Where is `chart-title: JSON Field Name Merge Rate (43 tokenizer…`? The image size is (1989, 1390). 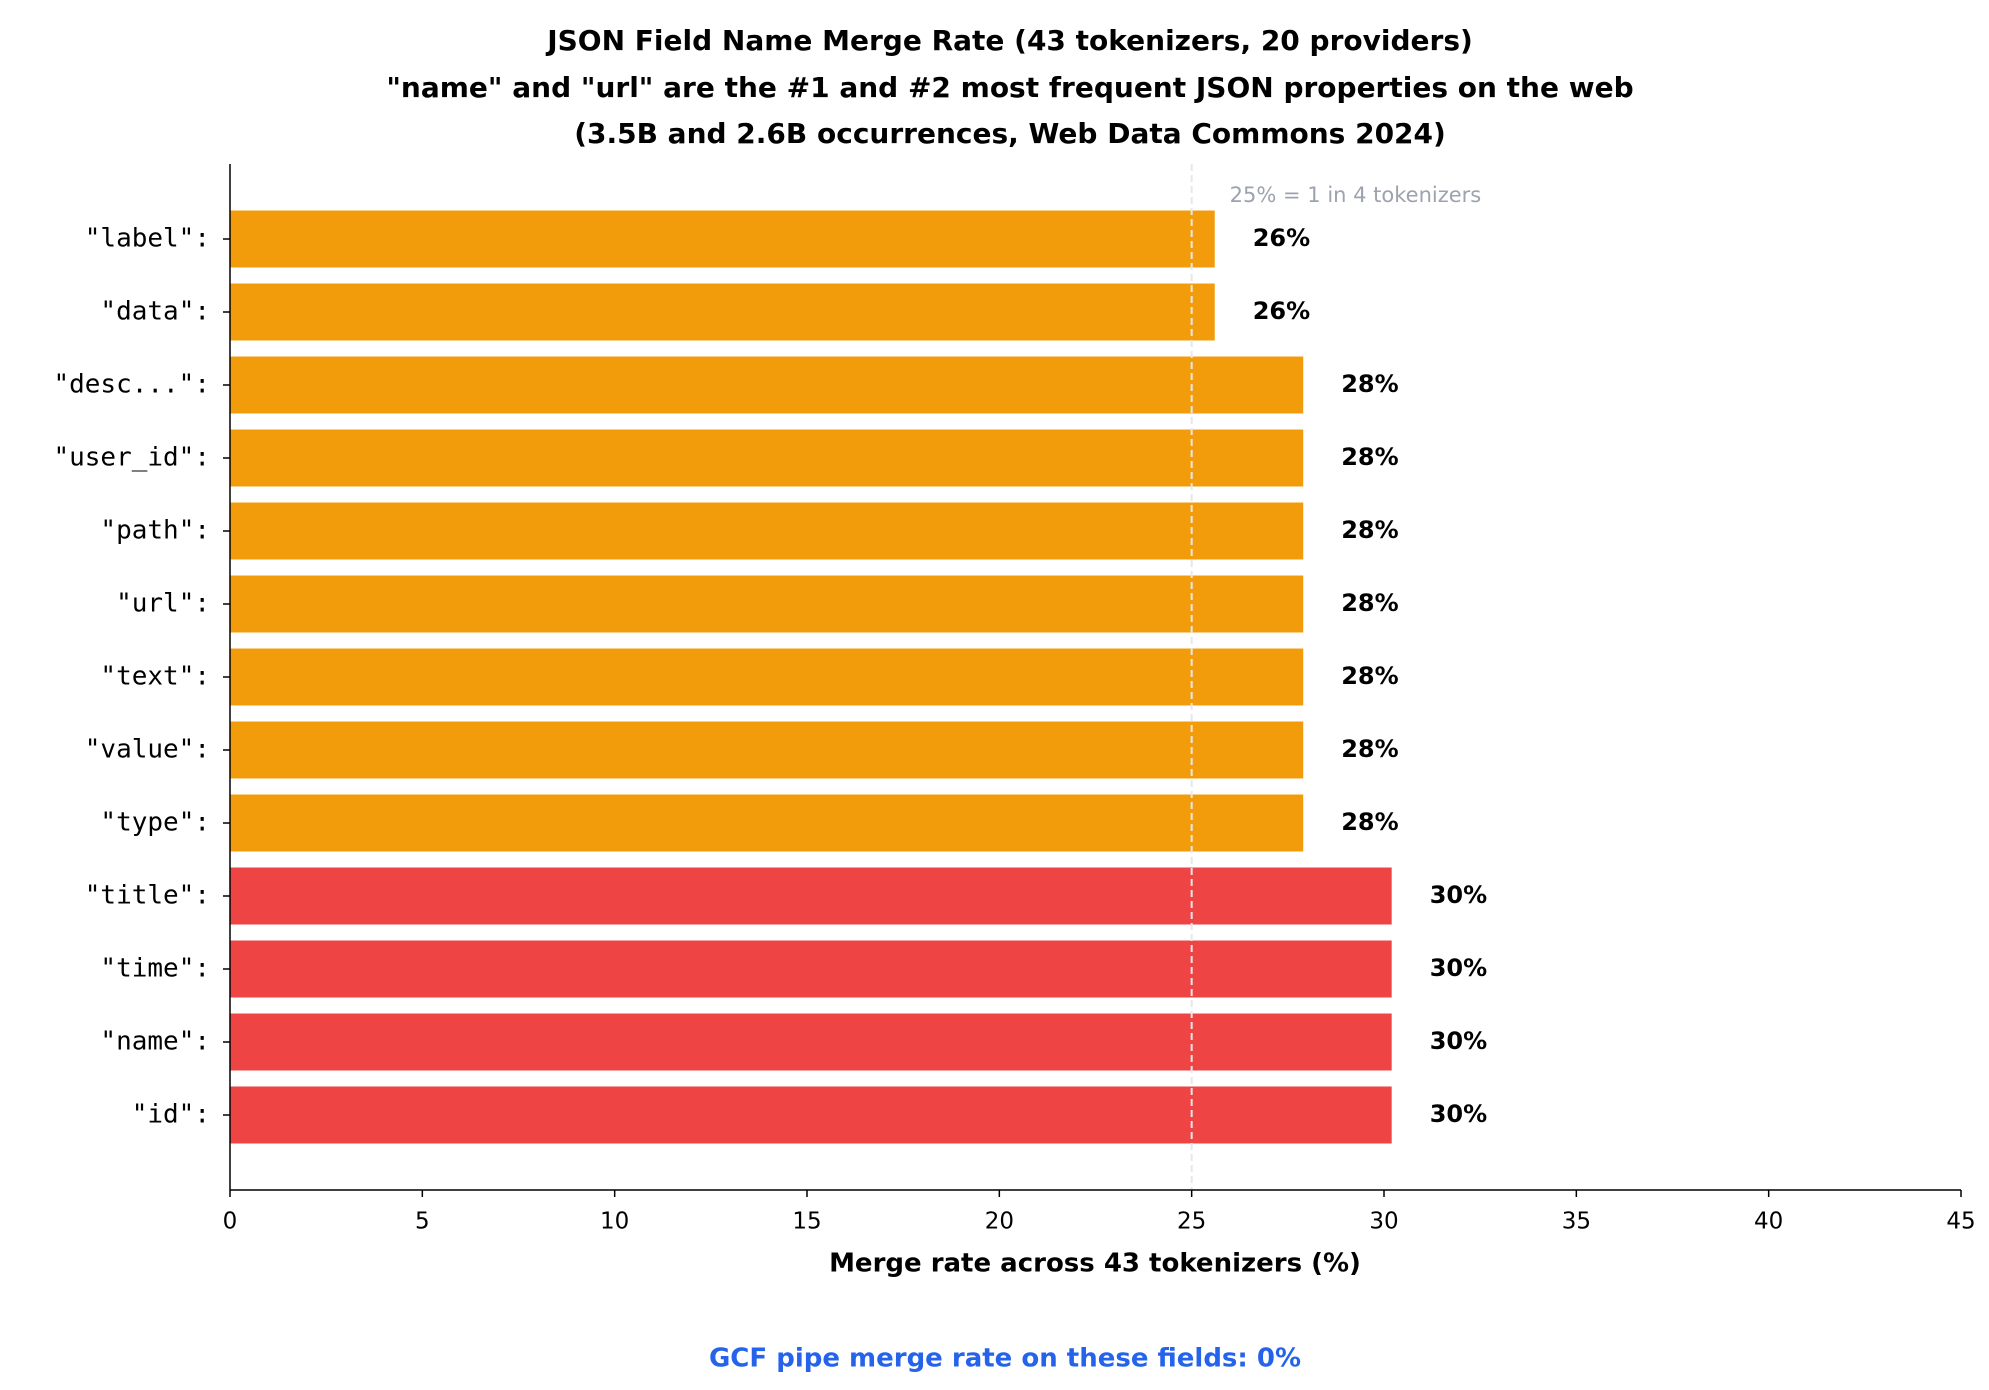 chart-title: JSON Field Name Merge Rate (43 tokenizer… is located at coordinates (1009, 40).